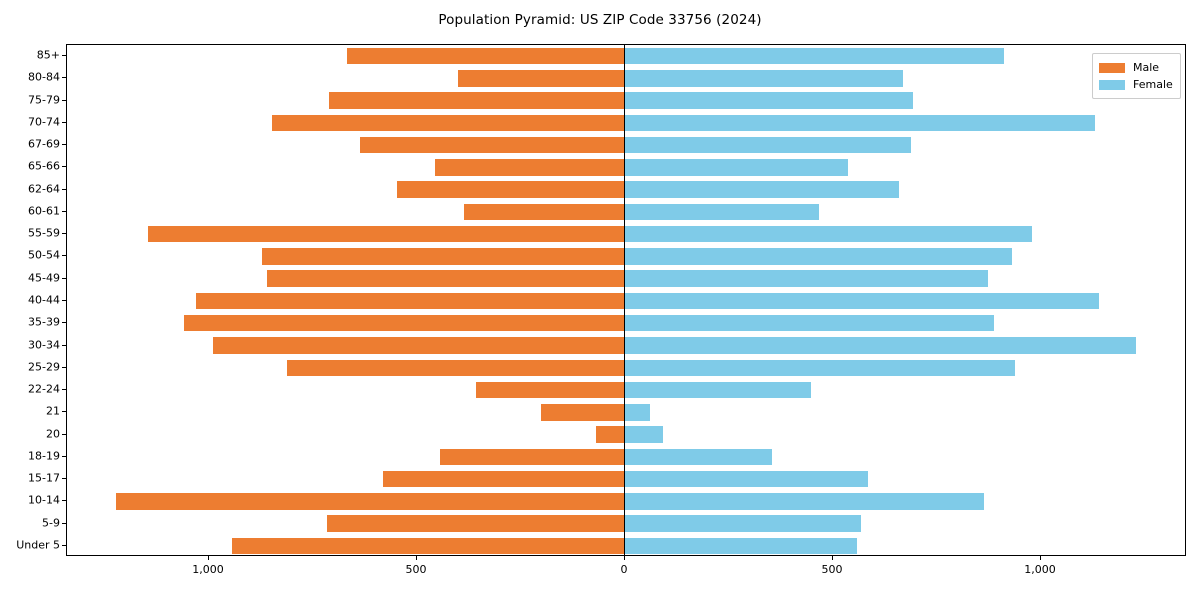  I want to click on y-tick-label: 65-66, so click(44, 166).